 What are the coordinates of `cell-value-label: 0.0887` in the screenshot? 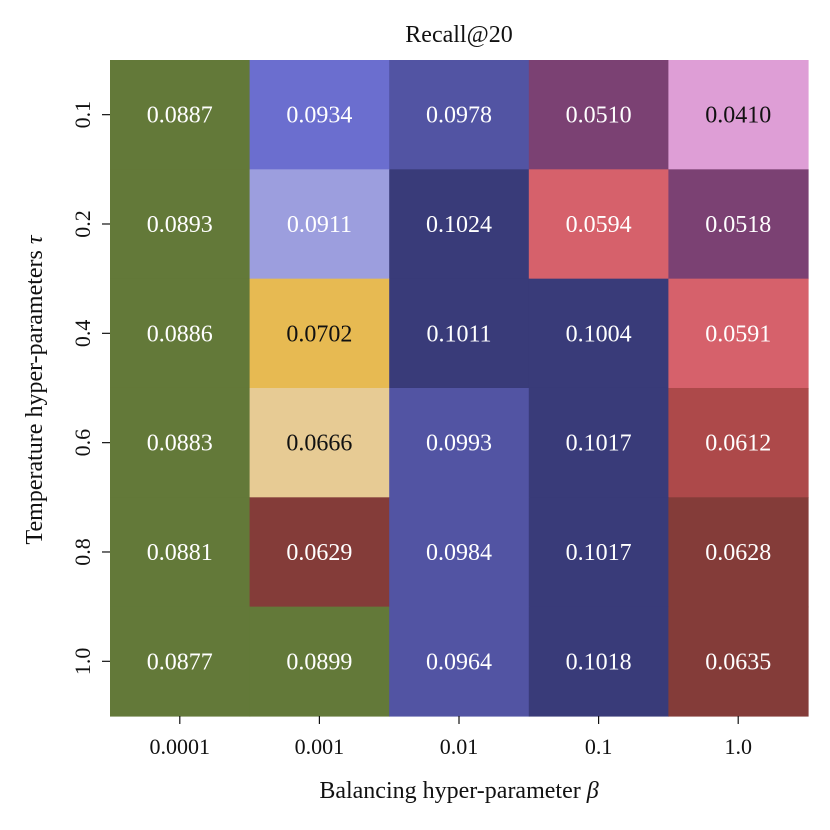 It's located at (180, 116).